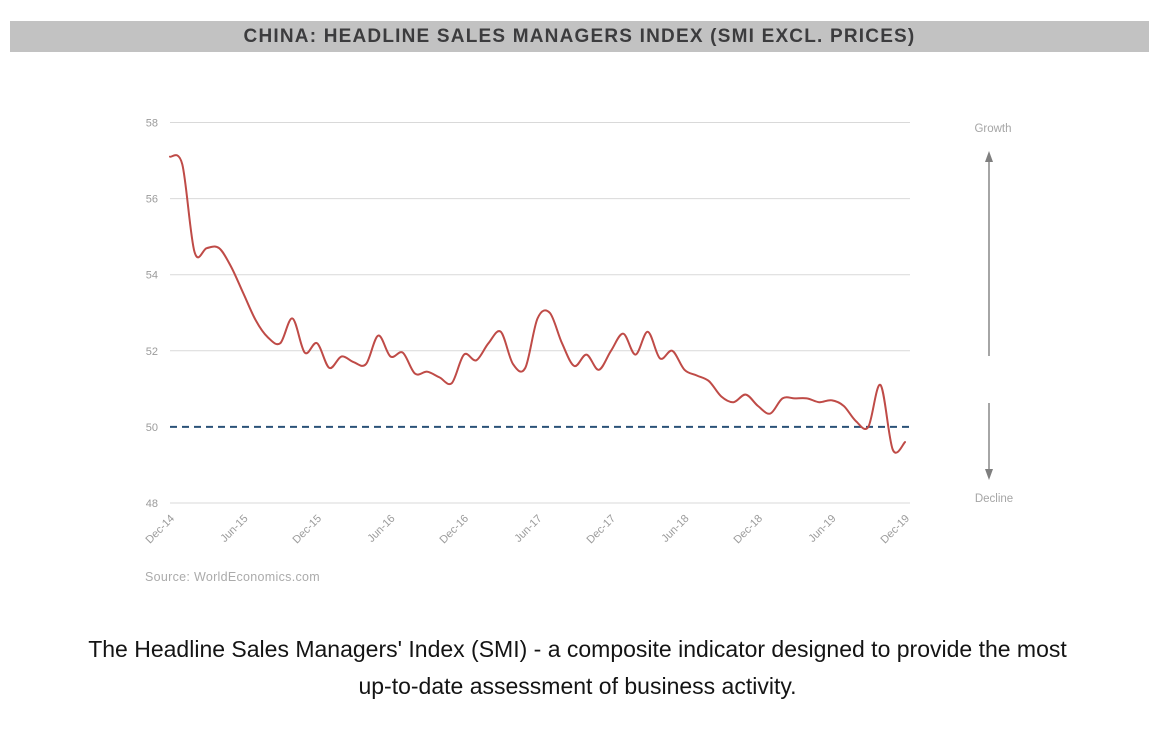 This screenshot has height=755, width=1155. Describe the element at coordinates (152, 428) in the screenshot. I see `y-tick-label-50: 50` at that location.